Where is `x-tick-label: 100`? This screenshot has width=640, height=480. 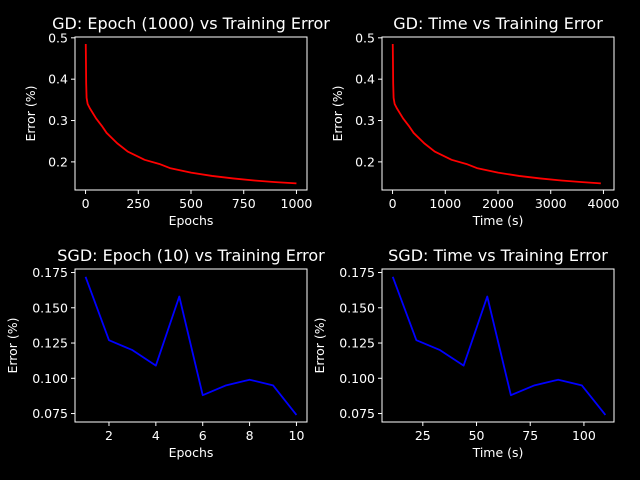 x-tick-label: 100 is located at coordinates (584, 435).